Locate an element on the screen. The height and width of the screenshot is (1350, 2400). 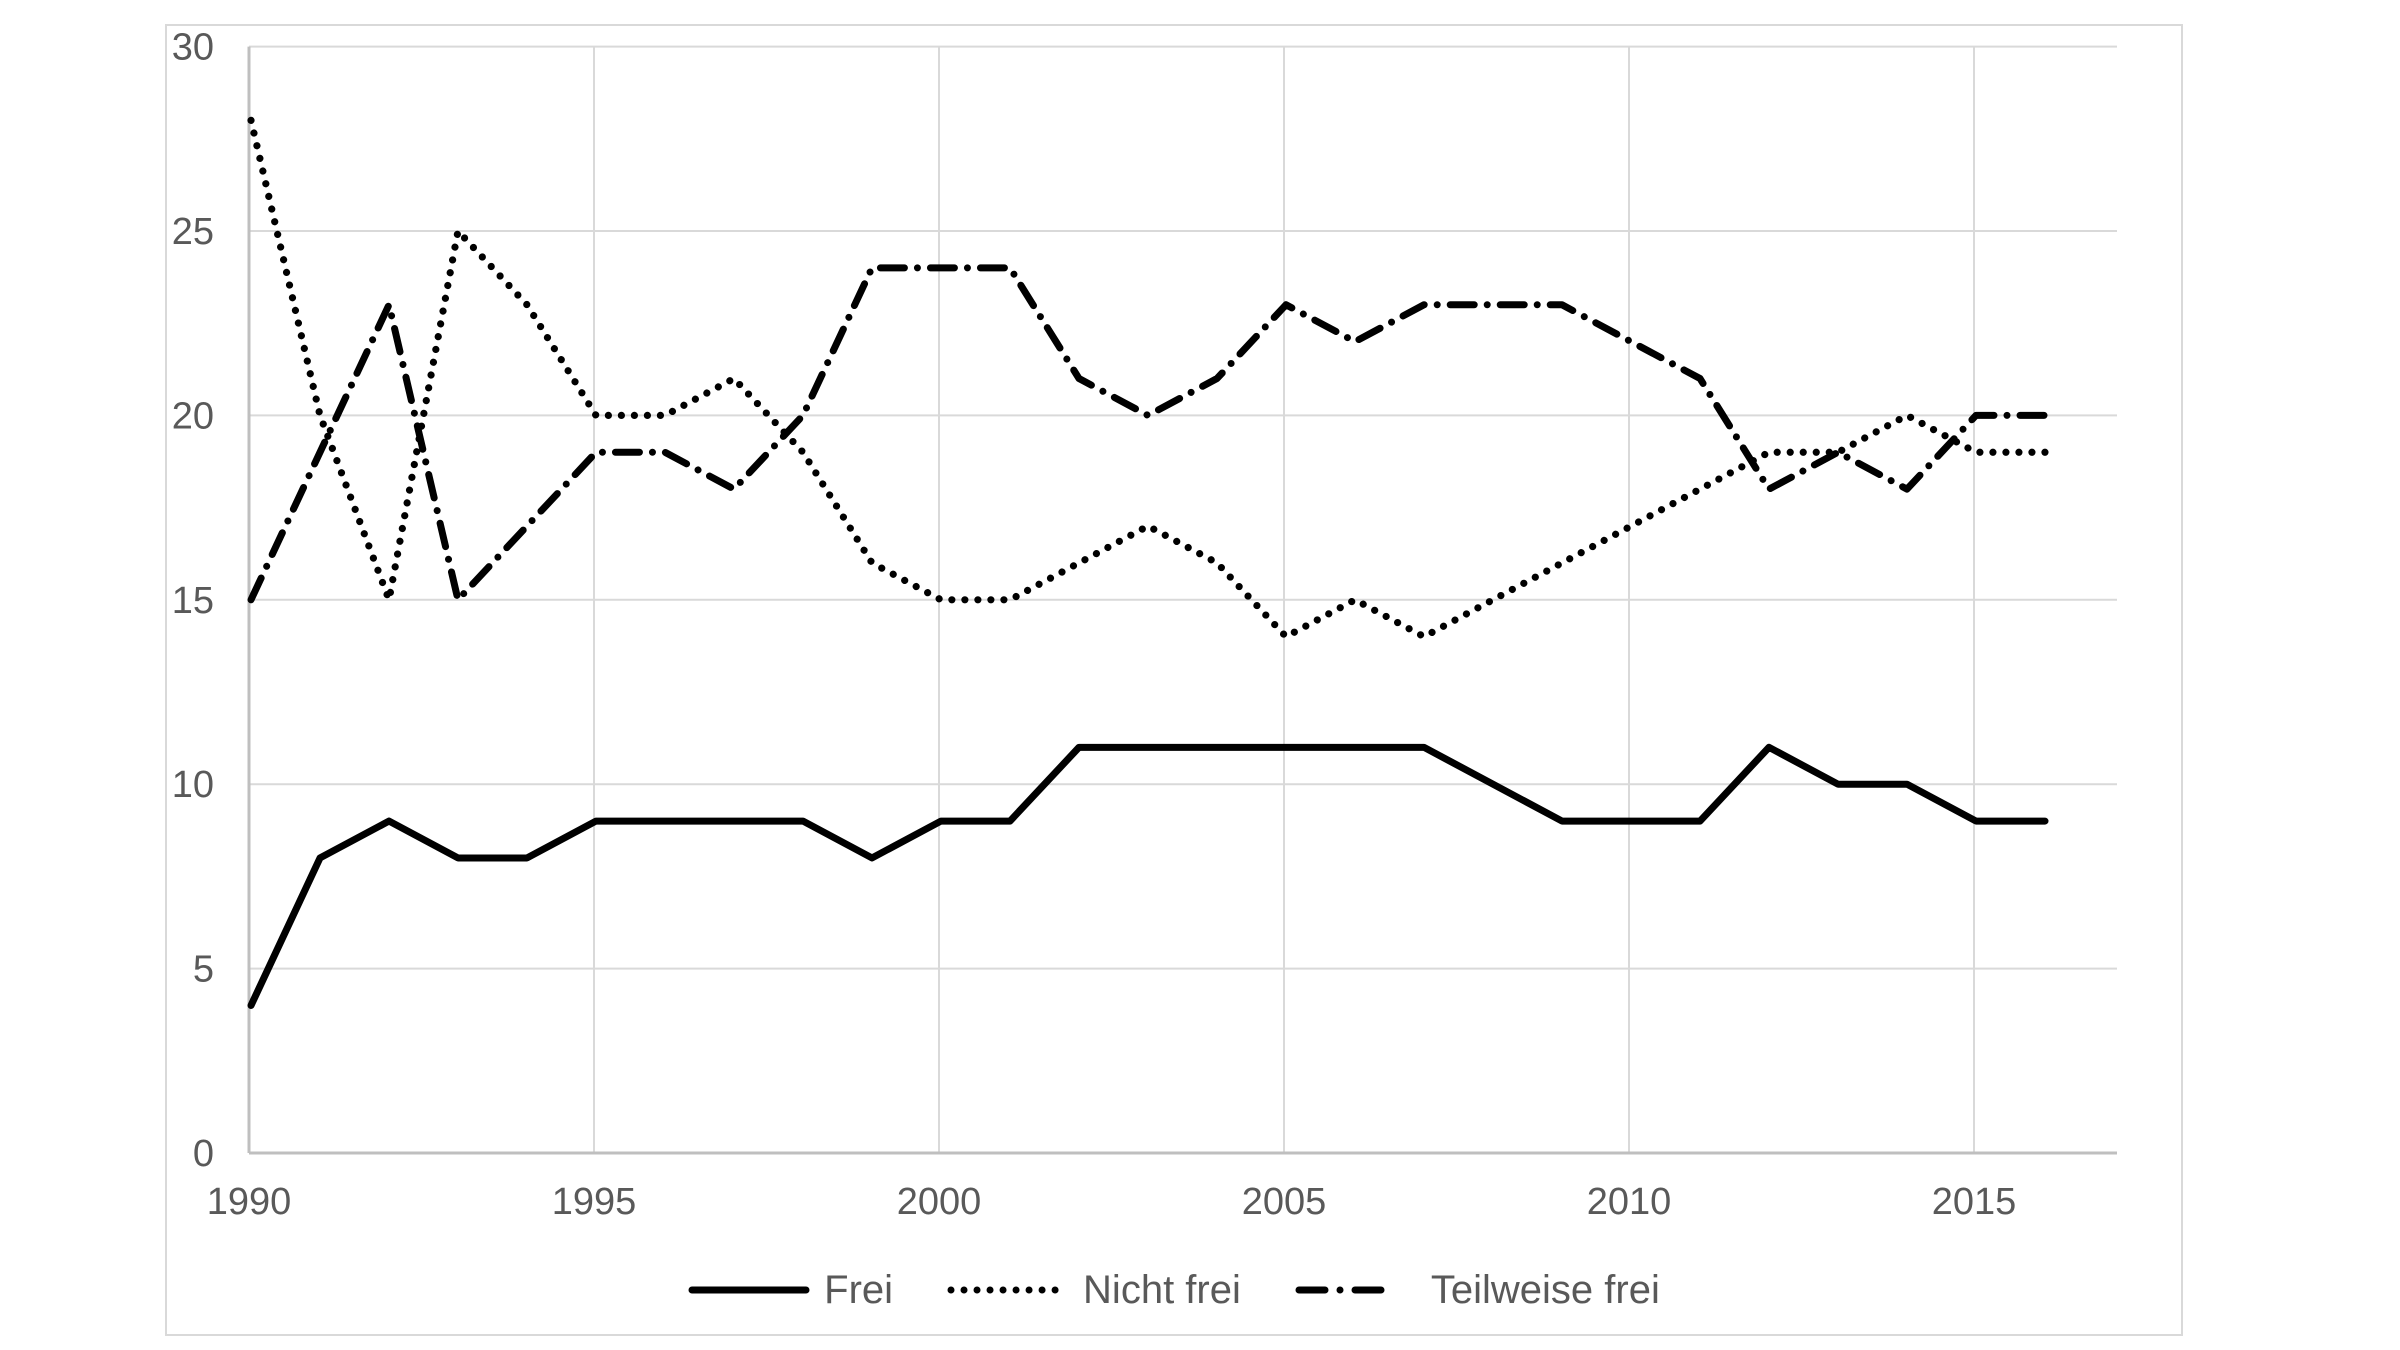
legend-sample-solid-line is located at coordinates (749, 1290).